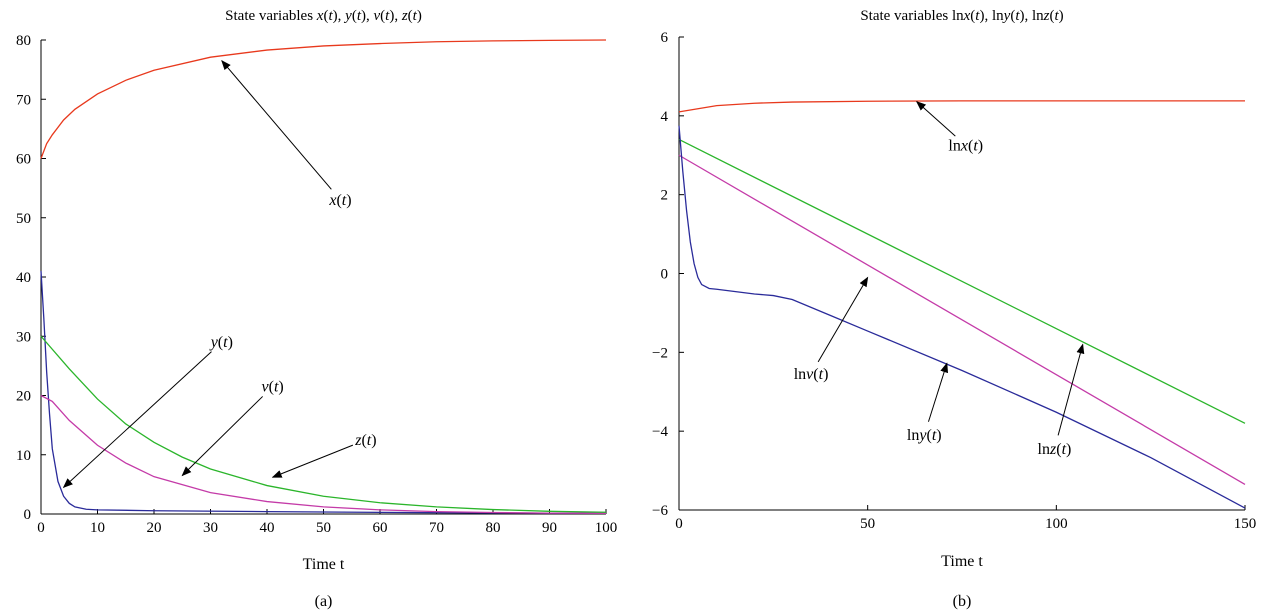  Describe the element at coordinates (323, 16) in the screenshot. I see `chart-title: State variables x(t), y(t), v(t), z(t)` at that location.